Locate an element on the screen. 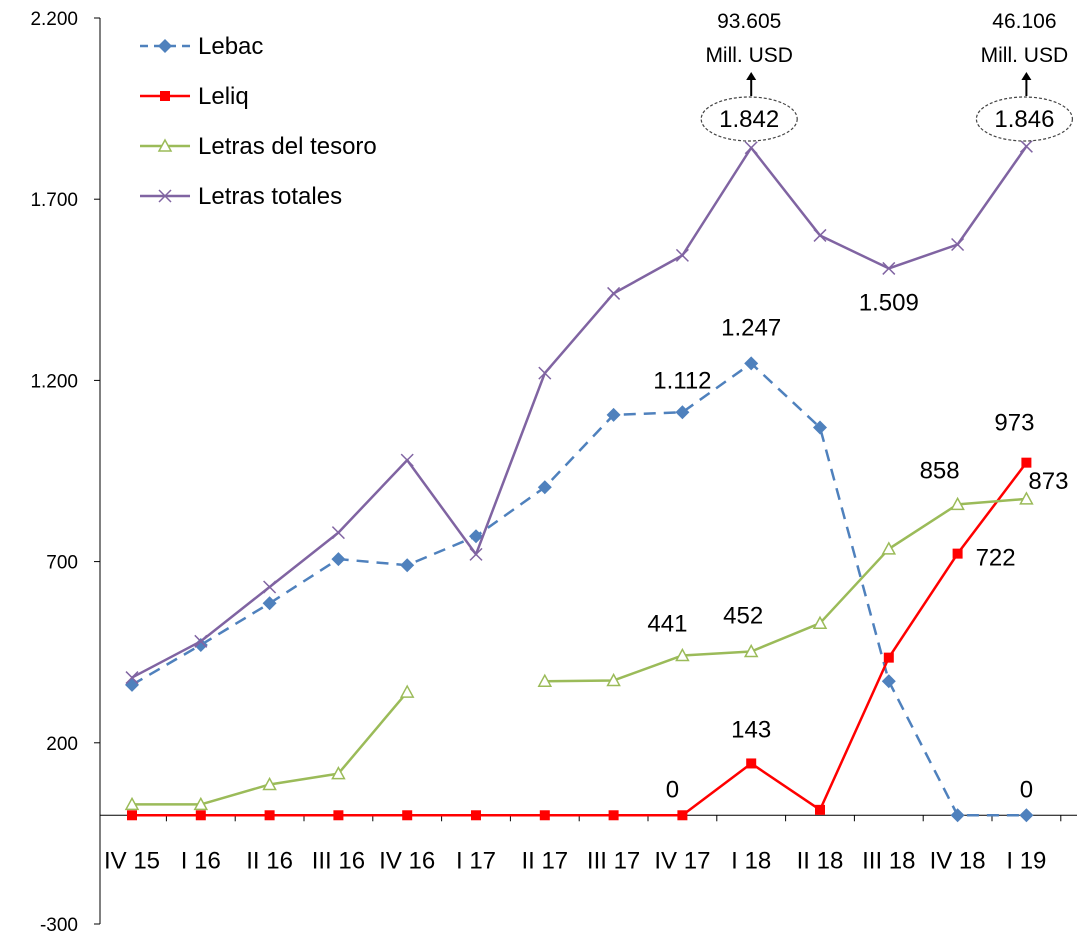  x-tick-label: II 17 is located at coordinates (544, 860).